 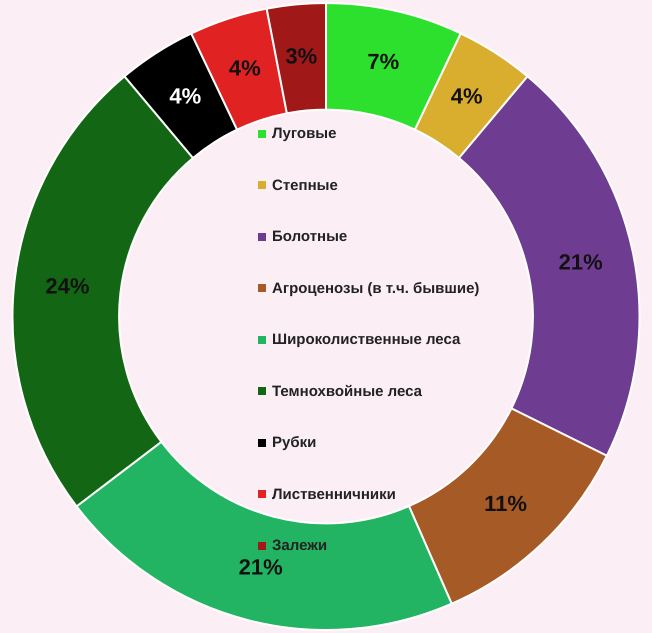 What do you see at coordinates (383, 61) in the screenshot?
I see `data-label: 7%` at bounding box center [383, 61].